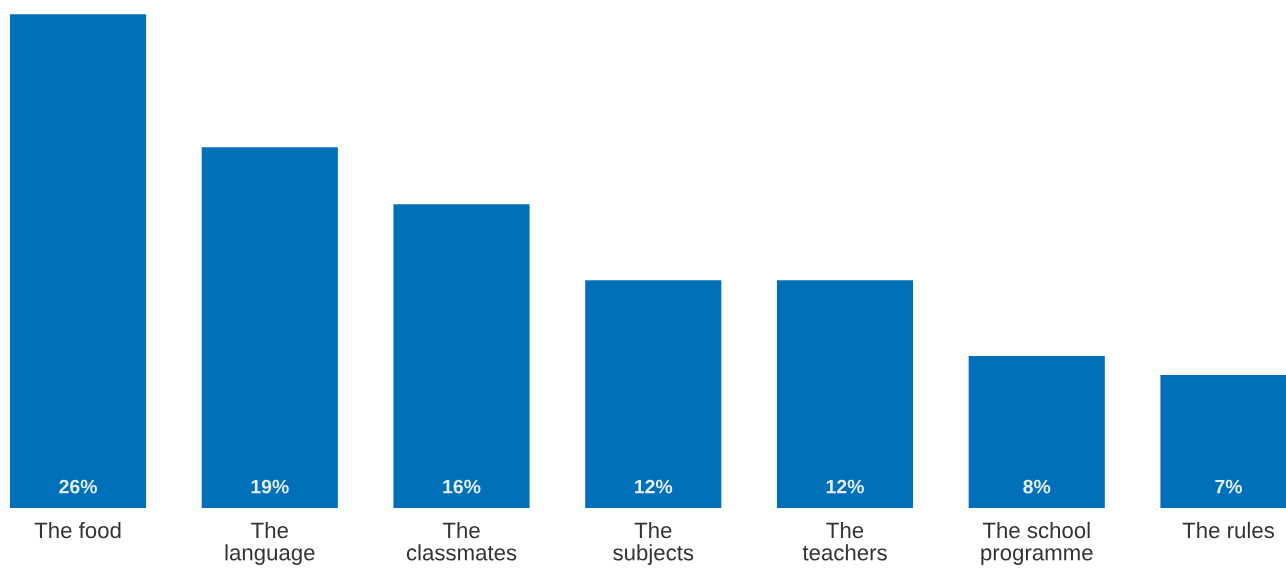  I want to click on data-label: 19%, so click(270, 486).